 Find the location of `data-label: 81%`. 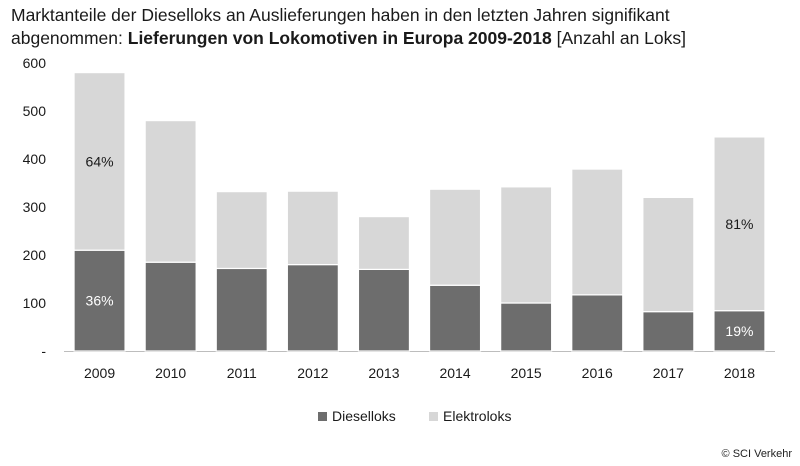

data-label: 81% is located at coordinates (739, 224).